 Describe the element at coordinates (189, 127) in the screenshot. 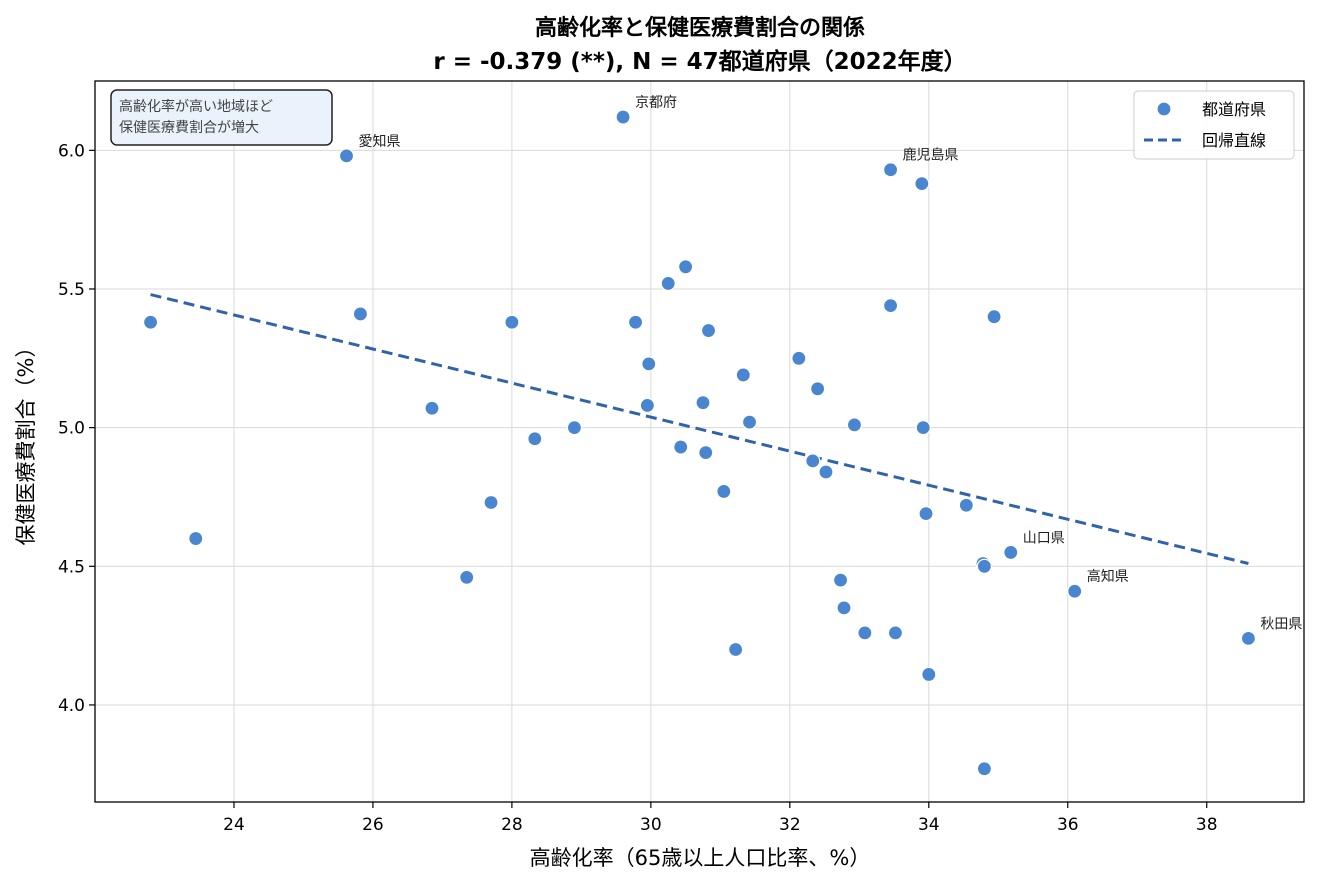

I see `note-line-2: 保健医療費割合が増大` at that location.